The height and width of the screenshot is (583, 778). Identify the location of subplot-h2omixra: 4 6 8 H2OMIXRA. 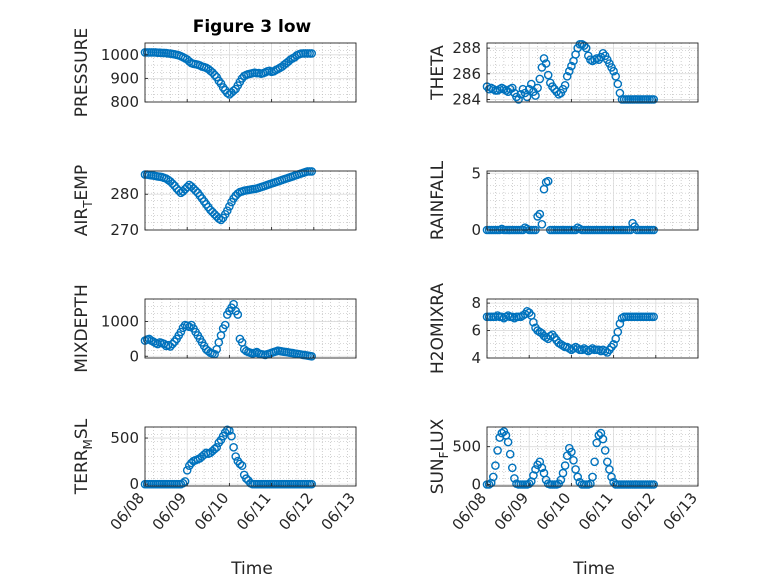
(563, 328).